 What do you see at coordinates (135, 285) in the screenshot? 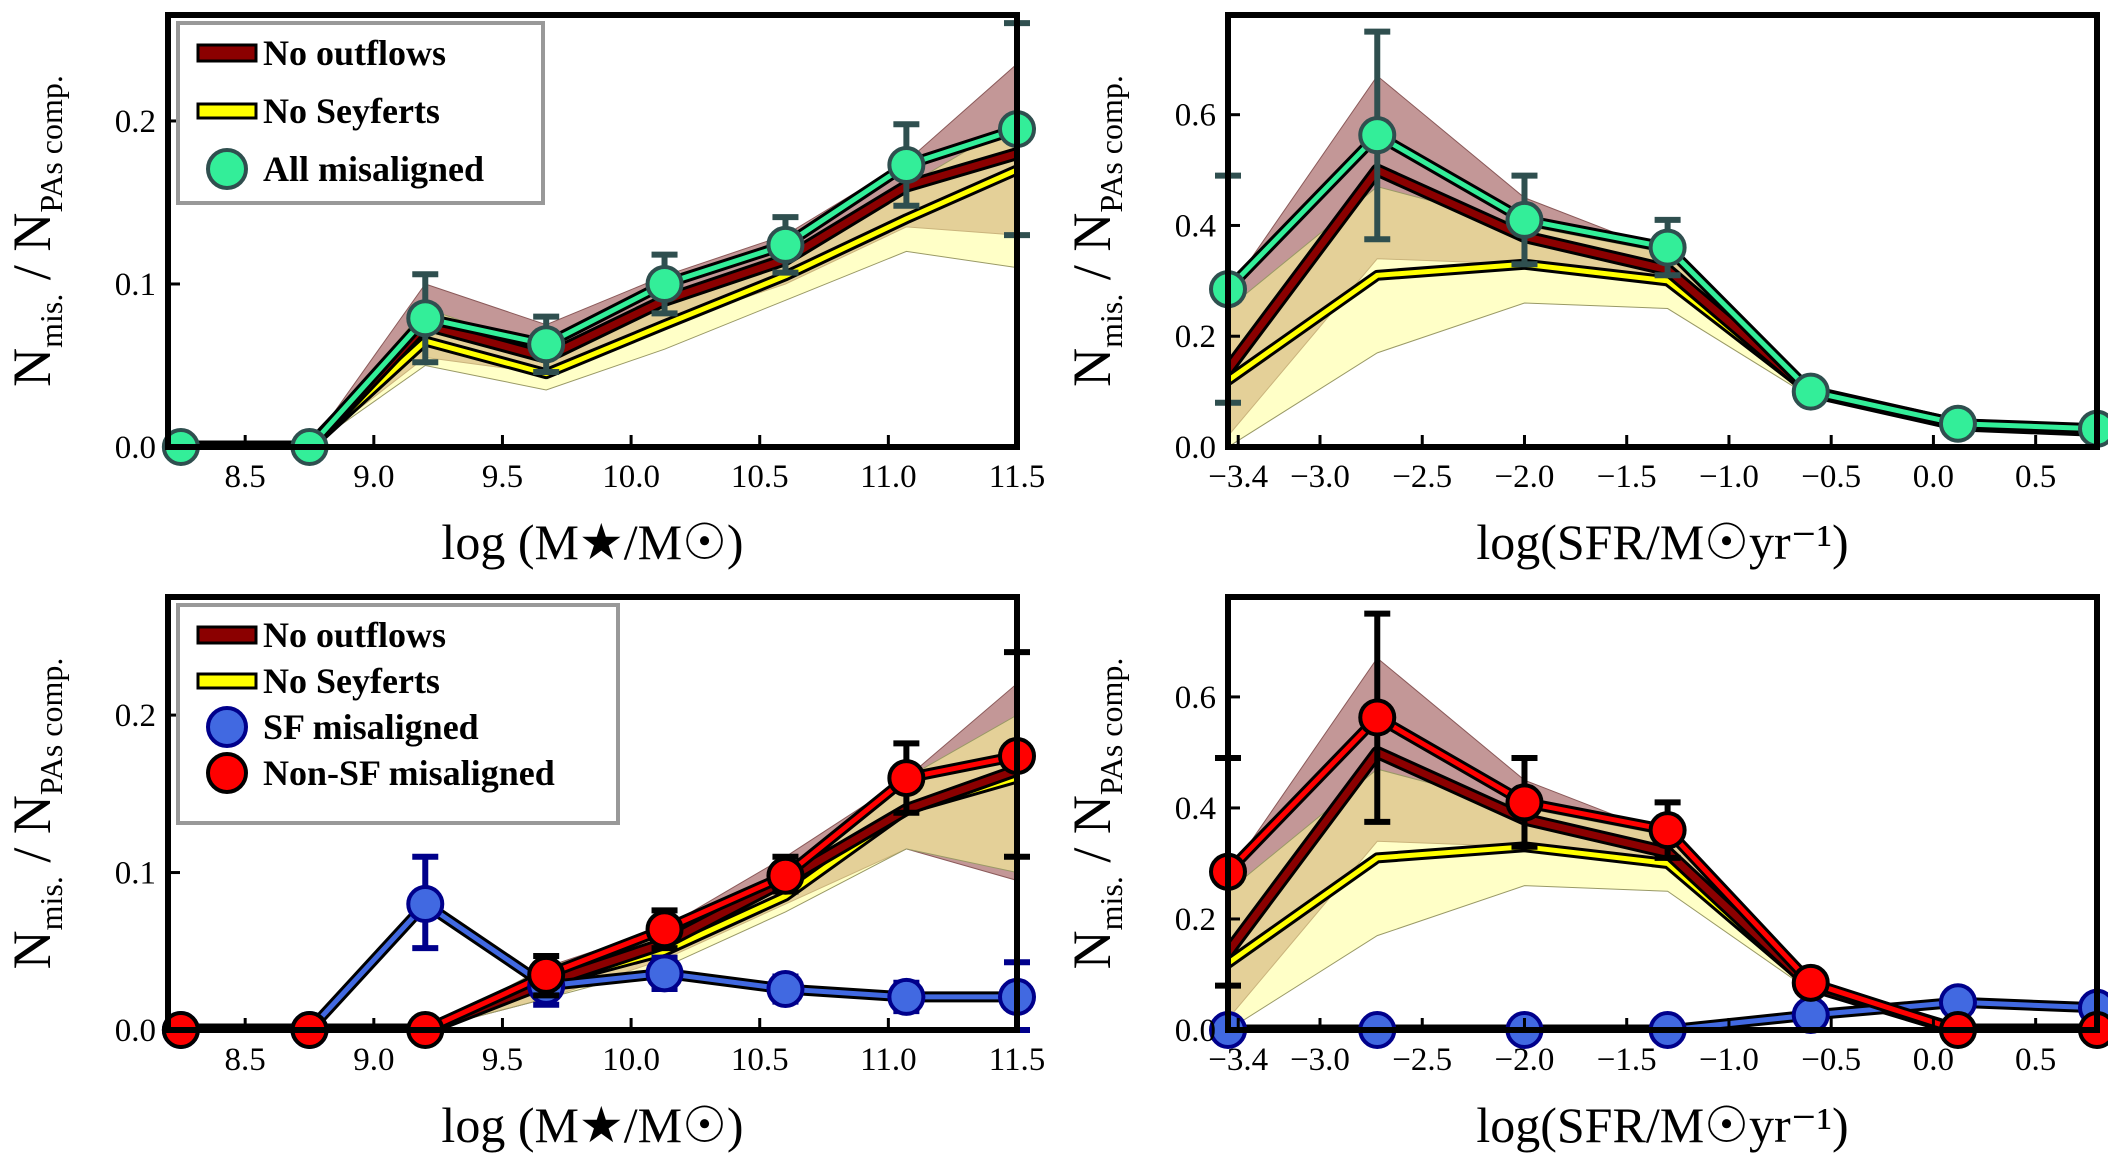
I see `y-tick-label: 0.1` at bounding box center [135, 285].